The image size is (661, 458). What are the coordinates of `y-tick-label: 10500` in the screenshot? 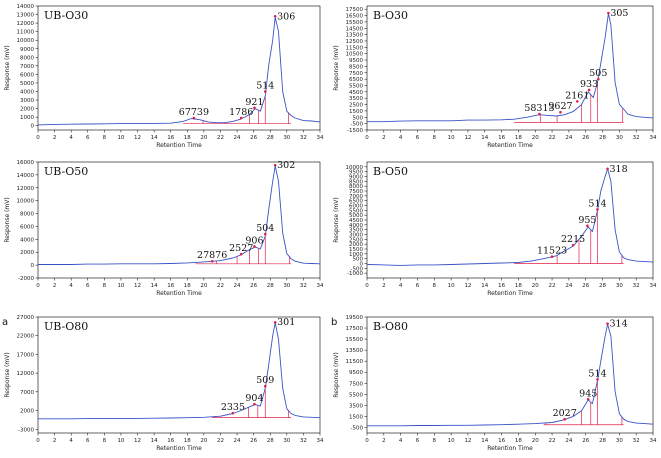 It's located at (355, 55).